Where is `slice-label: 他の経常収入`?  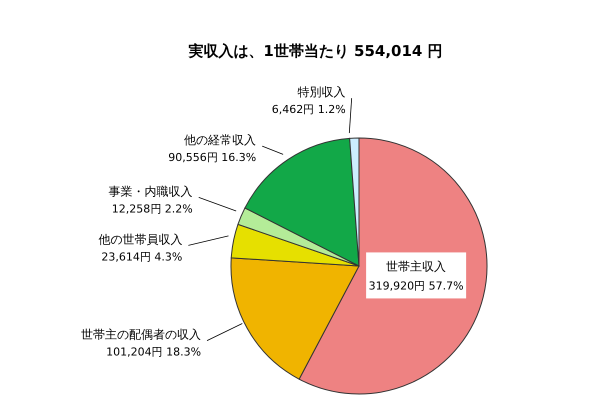 slice-label: 他の経常収入 is located at coordinates (220, 140).